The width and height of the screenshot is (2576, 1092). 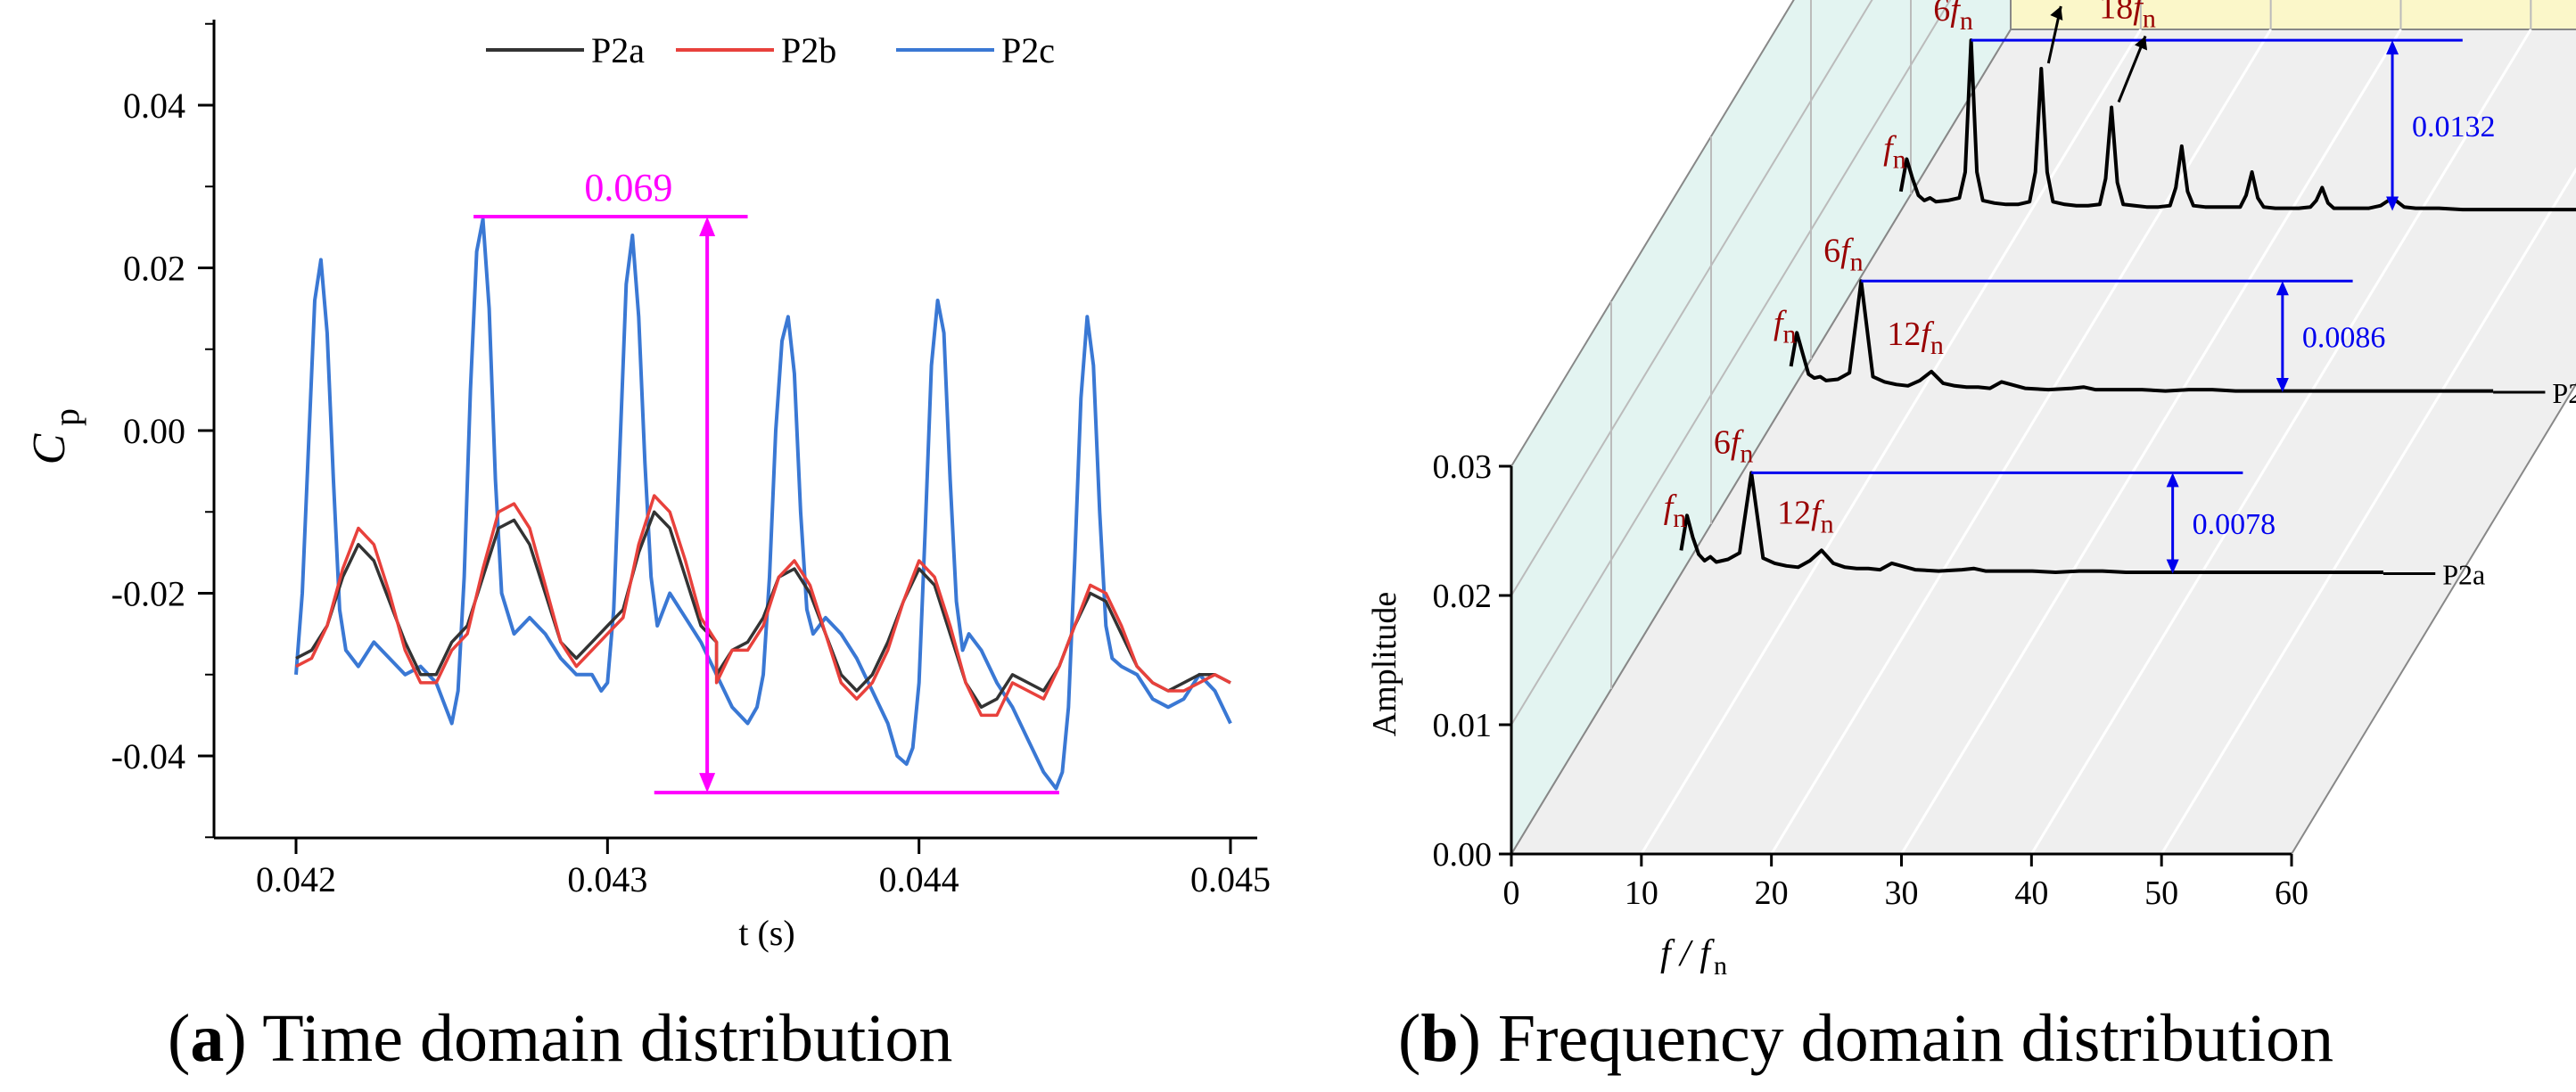 What do you see at coordinates (2392, 203) in the screenshot?
I see `peak-arrow-head-down-p2c` at bounding box center [2392, 203].